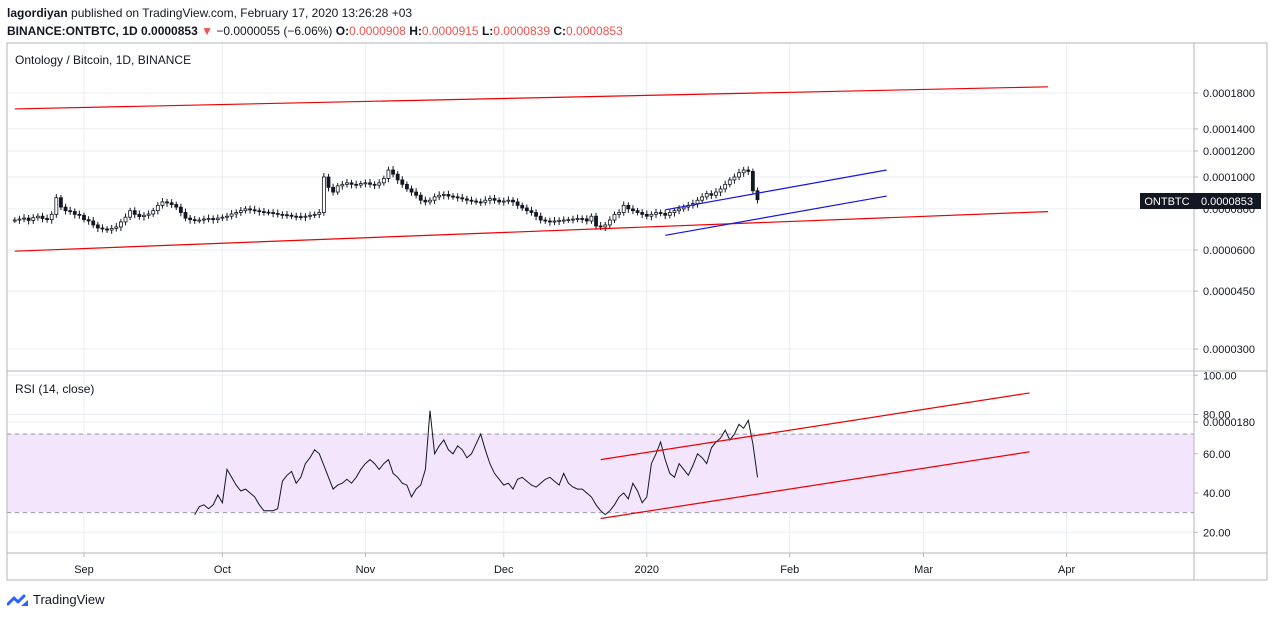 The height and width of the screenshot is (618, 1274). Describe the element at coordinates (476, 463) in the screenshot. I see `rsi-line` at that location.